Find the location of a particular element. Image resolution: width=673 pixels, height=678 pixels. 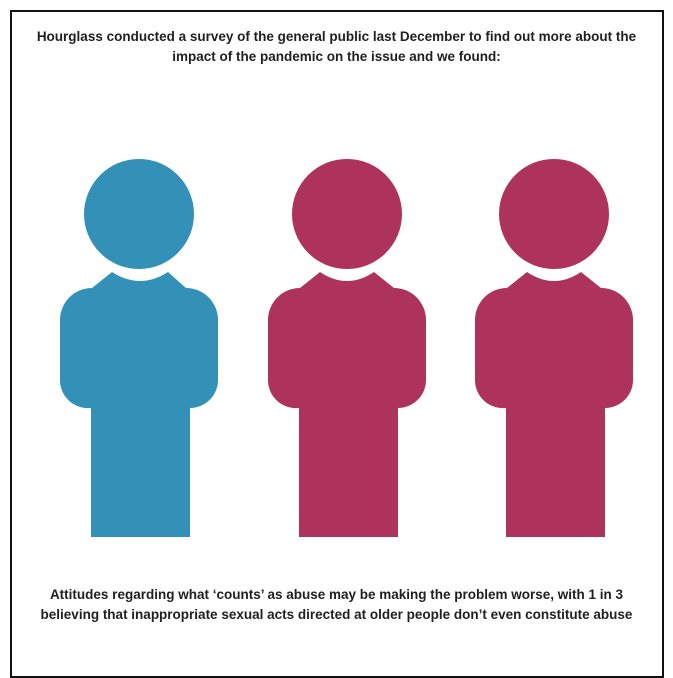

person-icon-highlighted is located at coordinates (138, 348).